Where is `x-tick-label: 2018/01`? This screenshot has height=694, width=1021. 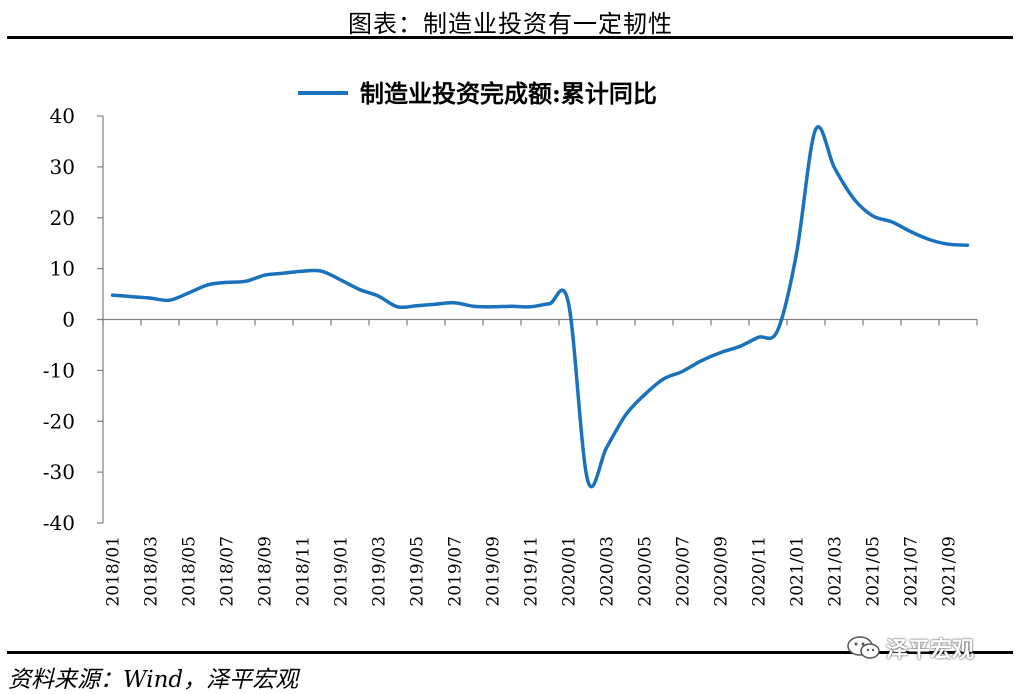 x-tick-label: 2018/01 is located at coordinates (114, 571).